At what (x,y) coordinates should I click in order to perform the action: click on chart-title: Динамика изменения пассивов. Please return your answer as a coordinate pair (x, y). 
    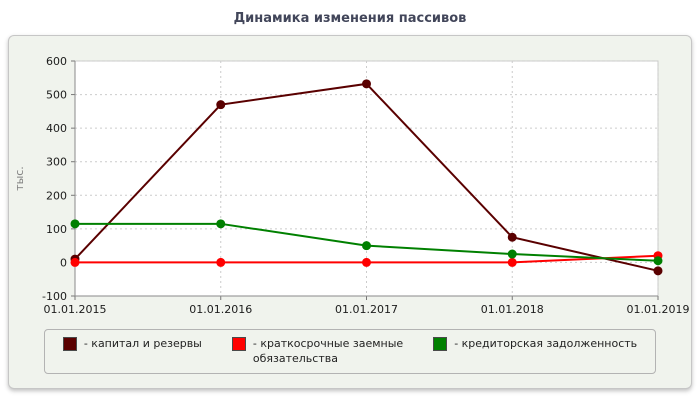
    Looking at the image, I should click on (350, 18).